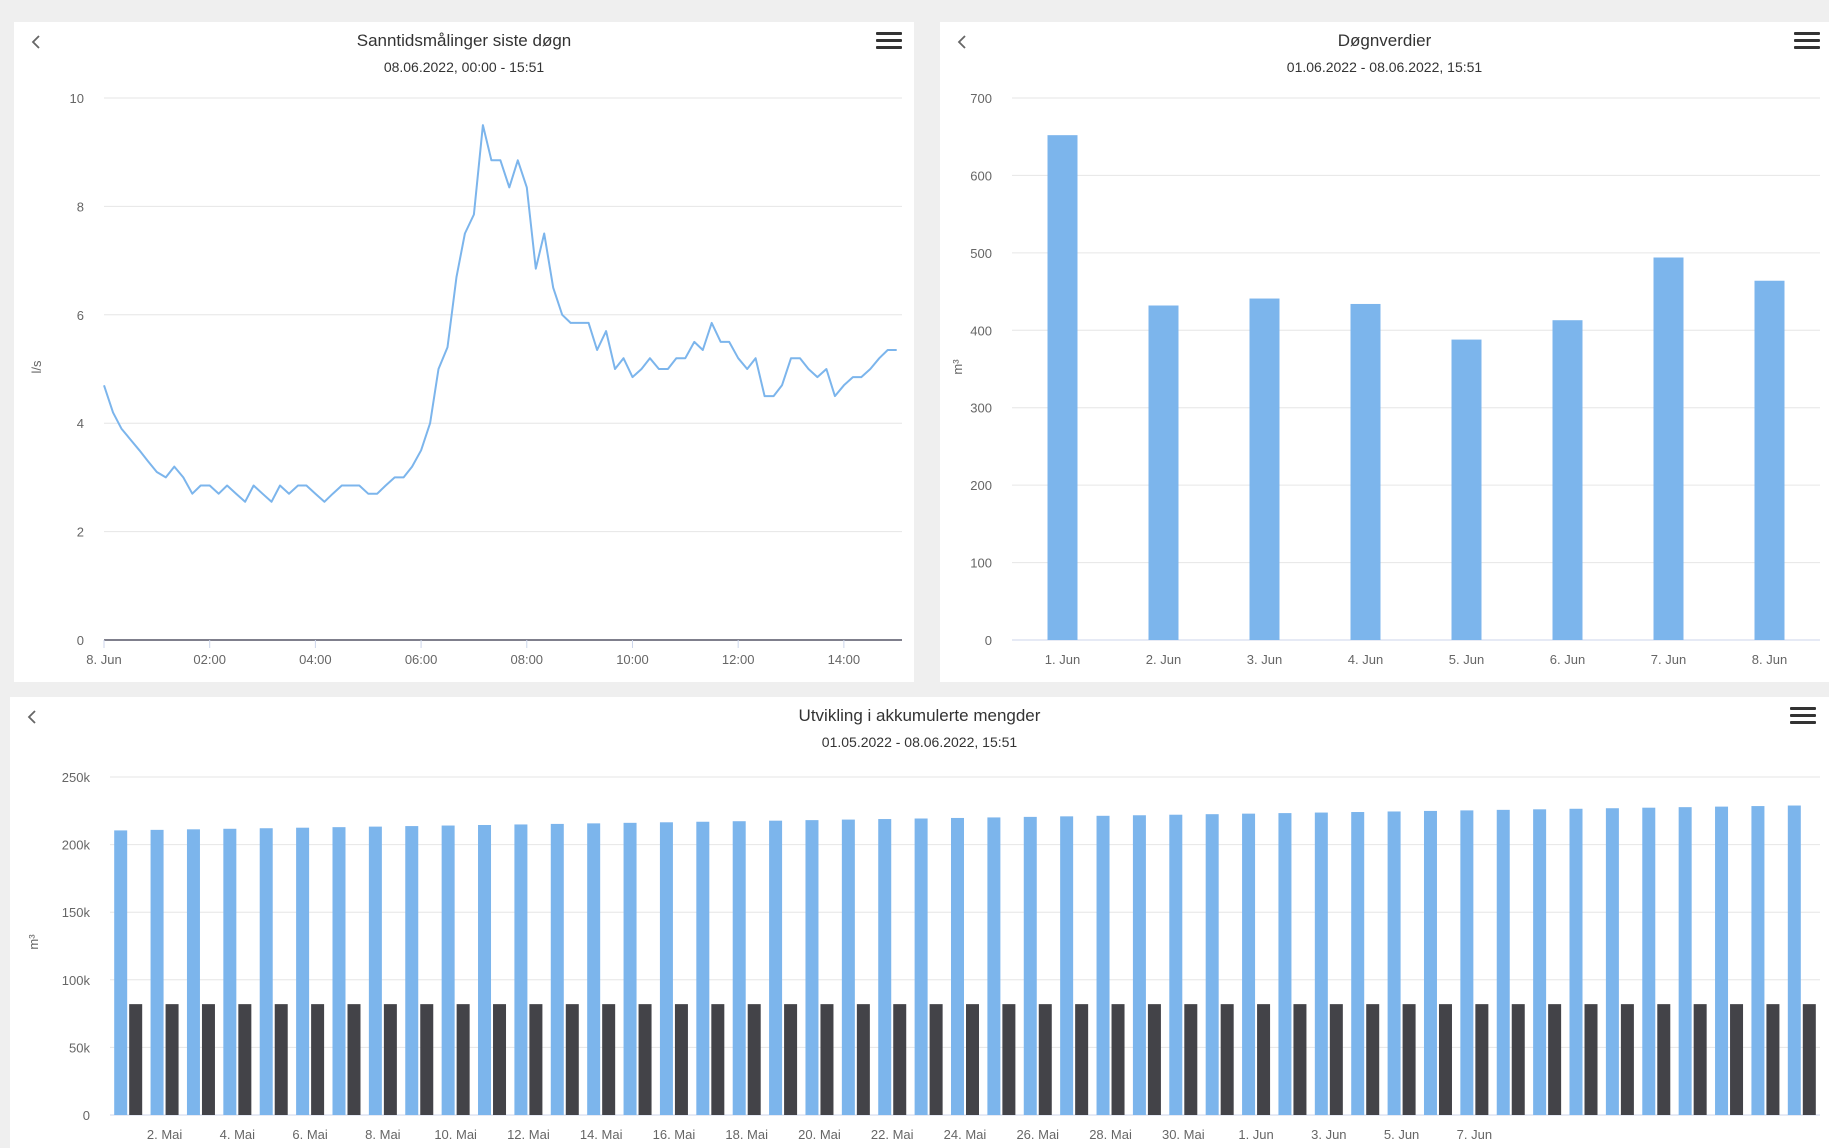 Image resolution: width=1829 pixels, height=1148 pixels. Describe the element at coordinates (1365, 659) in the screenshot. I see `x-tick-label: 4. Jun` at that location.